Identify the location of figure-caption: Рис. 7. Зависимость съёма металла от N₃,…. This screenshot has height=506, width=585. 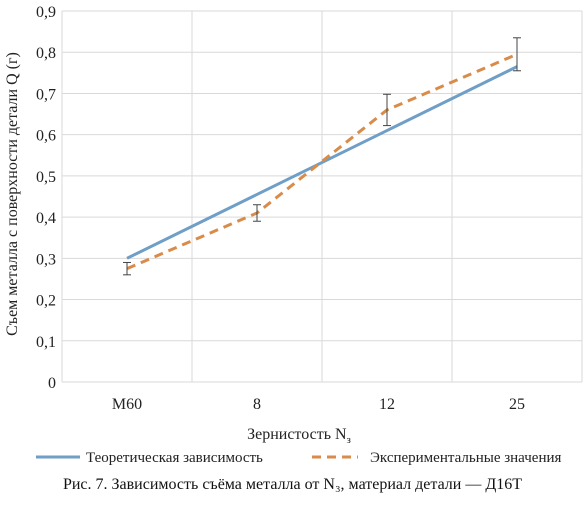
(292, 484).